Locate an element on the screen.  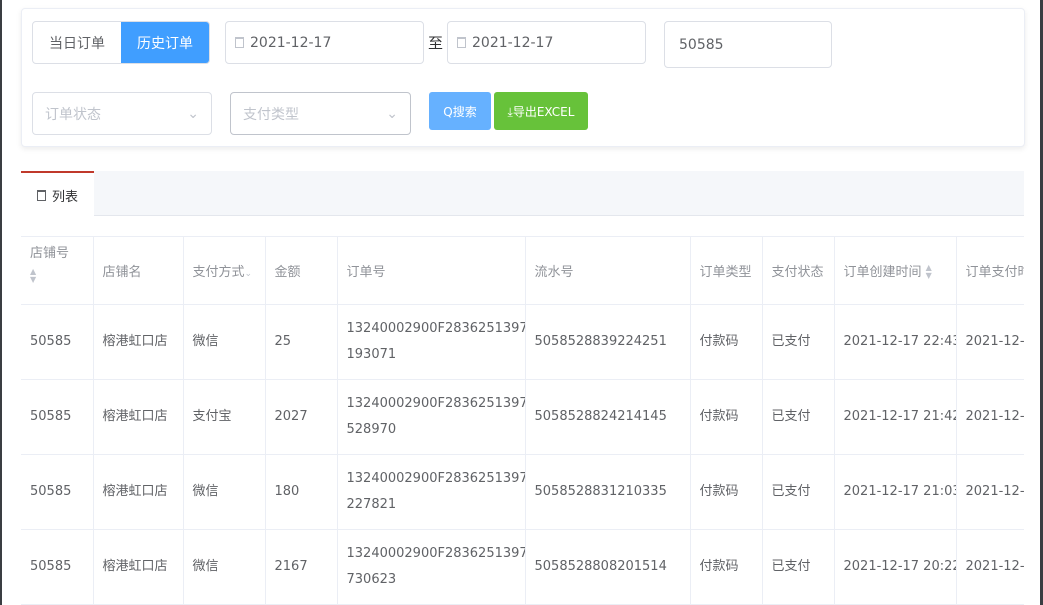
col-amount: 金额 is located at coordinates (301, 270).